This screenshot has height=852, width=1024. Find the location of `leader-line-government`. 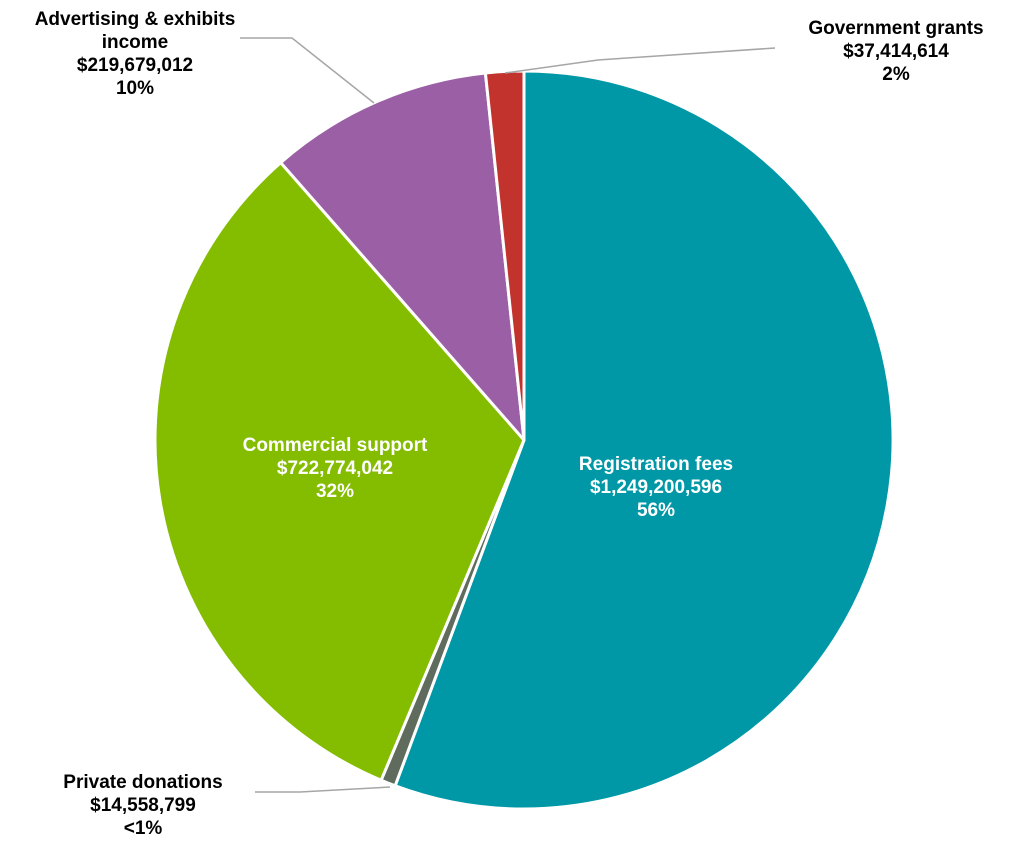

leader-line-government is located at coordinates (640, 60).